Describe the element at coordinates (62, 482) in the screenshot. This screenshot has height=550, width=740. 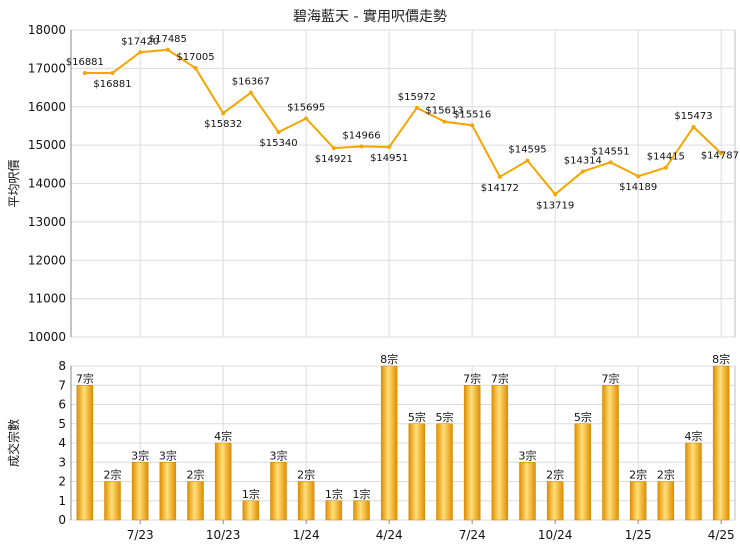
I see `bar-y-tick-label: 2` at that location.